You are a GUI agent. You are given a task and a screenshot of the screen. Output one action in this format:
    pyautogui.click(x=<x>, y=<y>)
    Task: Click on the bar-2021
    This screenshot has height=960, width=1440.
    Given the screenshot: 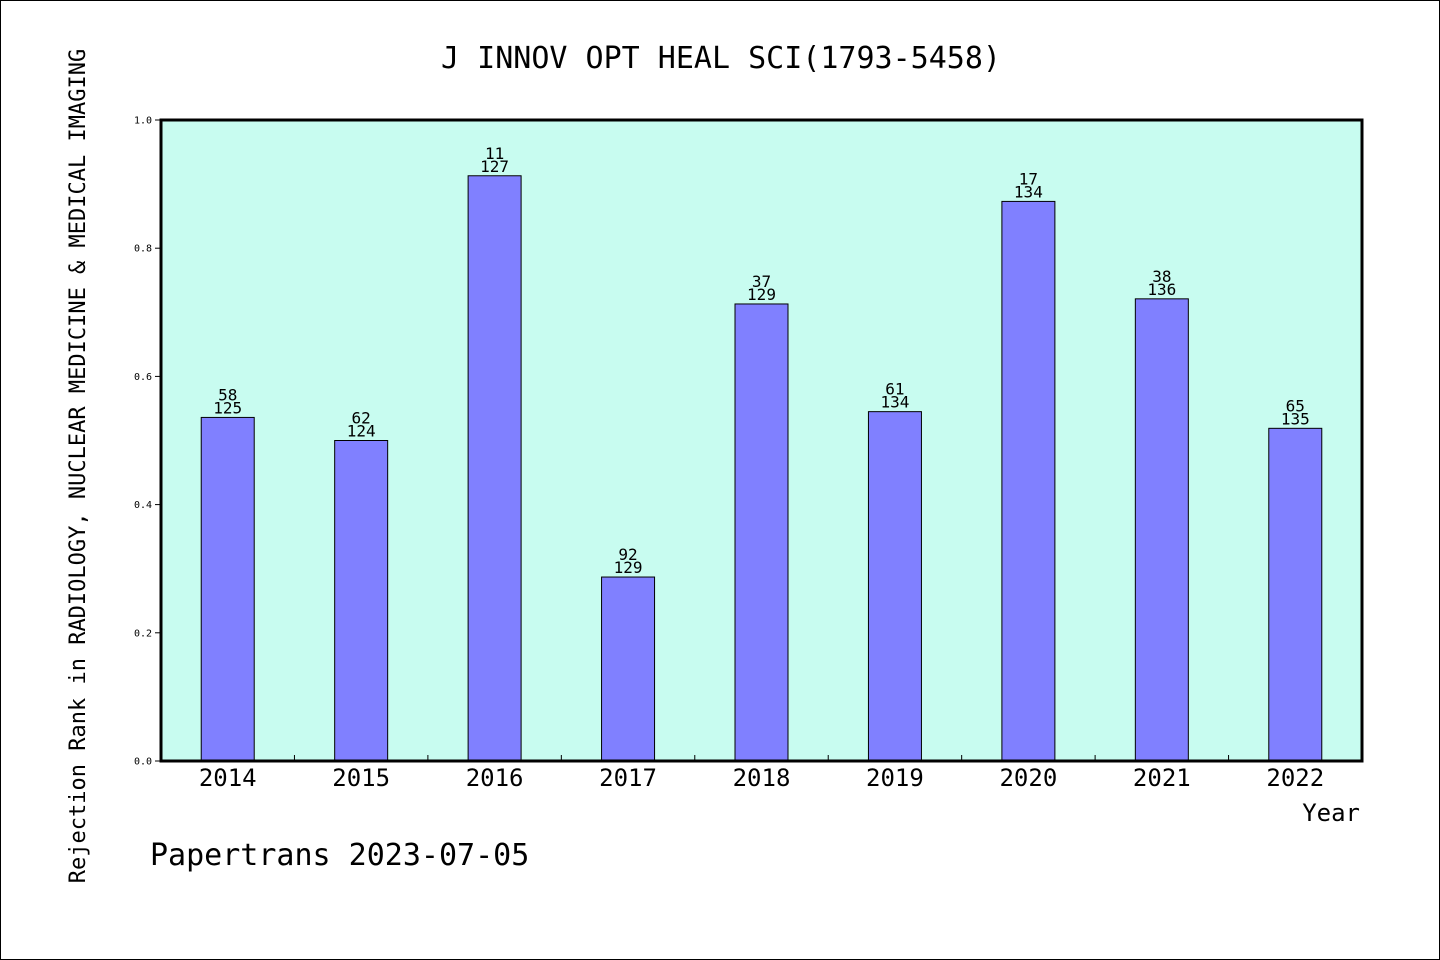 What is the action you would take?
    pyautogui.click(x=1161, y=530)
    